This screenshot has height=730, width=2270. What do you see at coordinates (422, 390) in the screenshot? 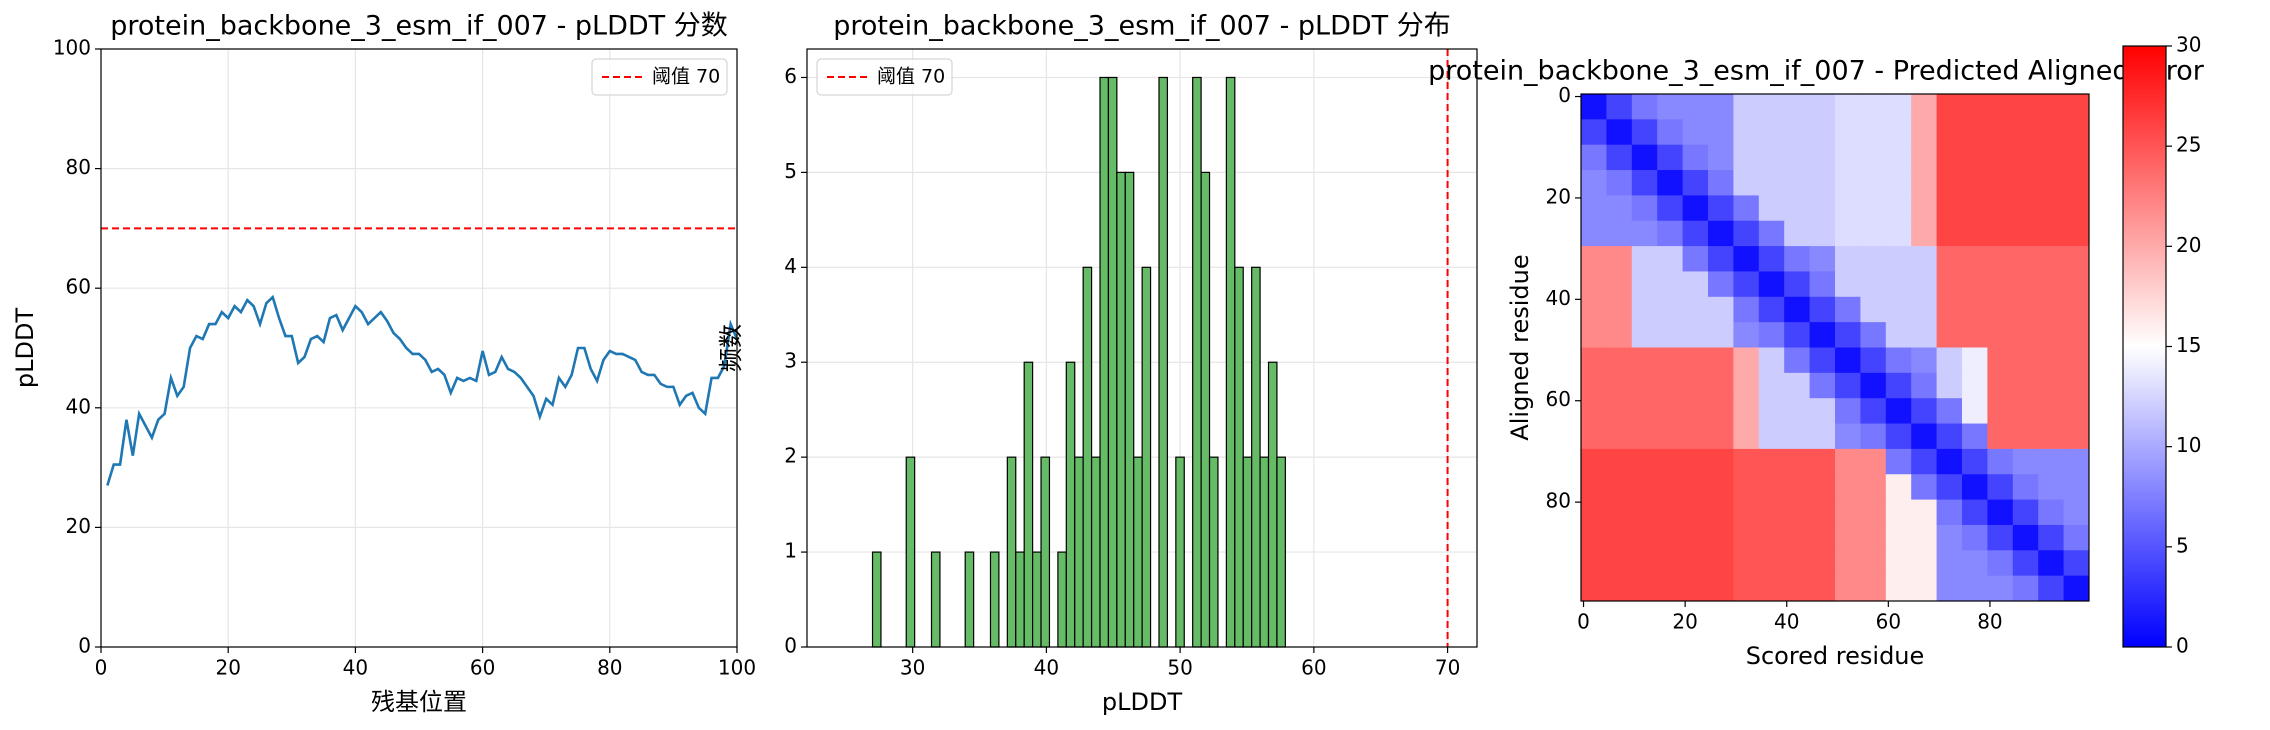
I see `data-line` at bounding box center [422, 390].